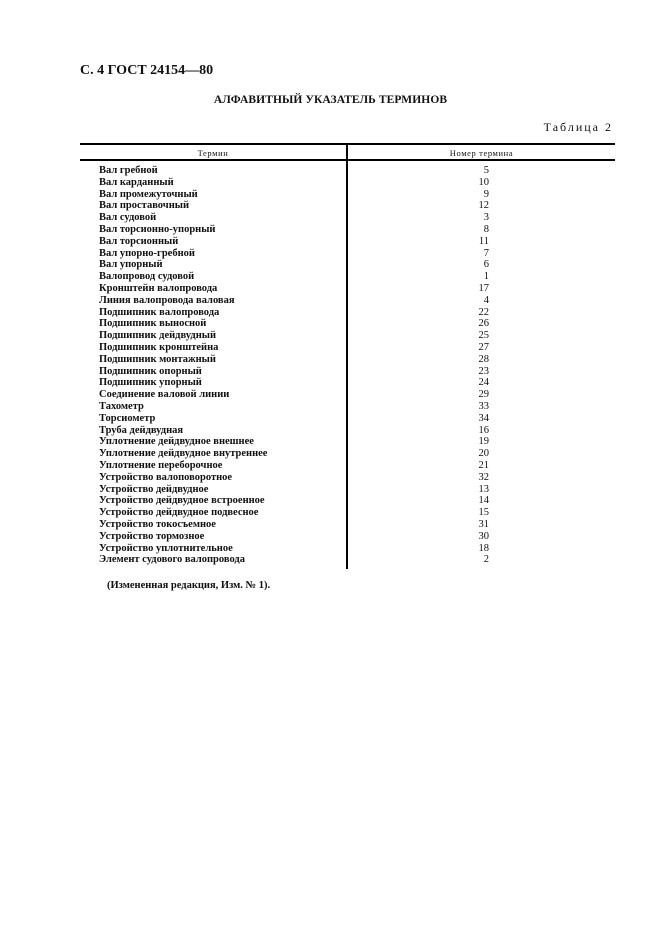 This screenshot has width=661, height=936. I want to click on table-row: Вал торсионно-упорный 8, so click(294, 230).